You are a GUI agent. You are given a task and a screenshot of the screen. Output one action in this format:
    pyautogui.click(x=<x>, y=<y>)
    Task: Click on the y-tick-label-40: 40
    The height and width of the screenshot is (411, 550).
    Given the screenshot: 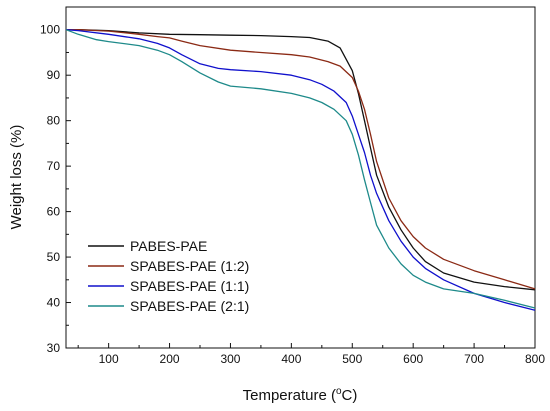 What is the action you would take?
    pyautogui.click(x=54, y=303)
    